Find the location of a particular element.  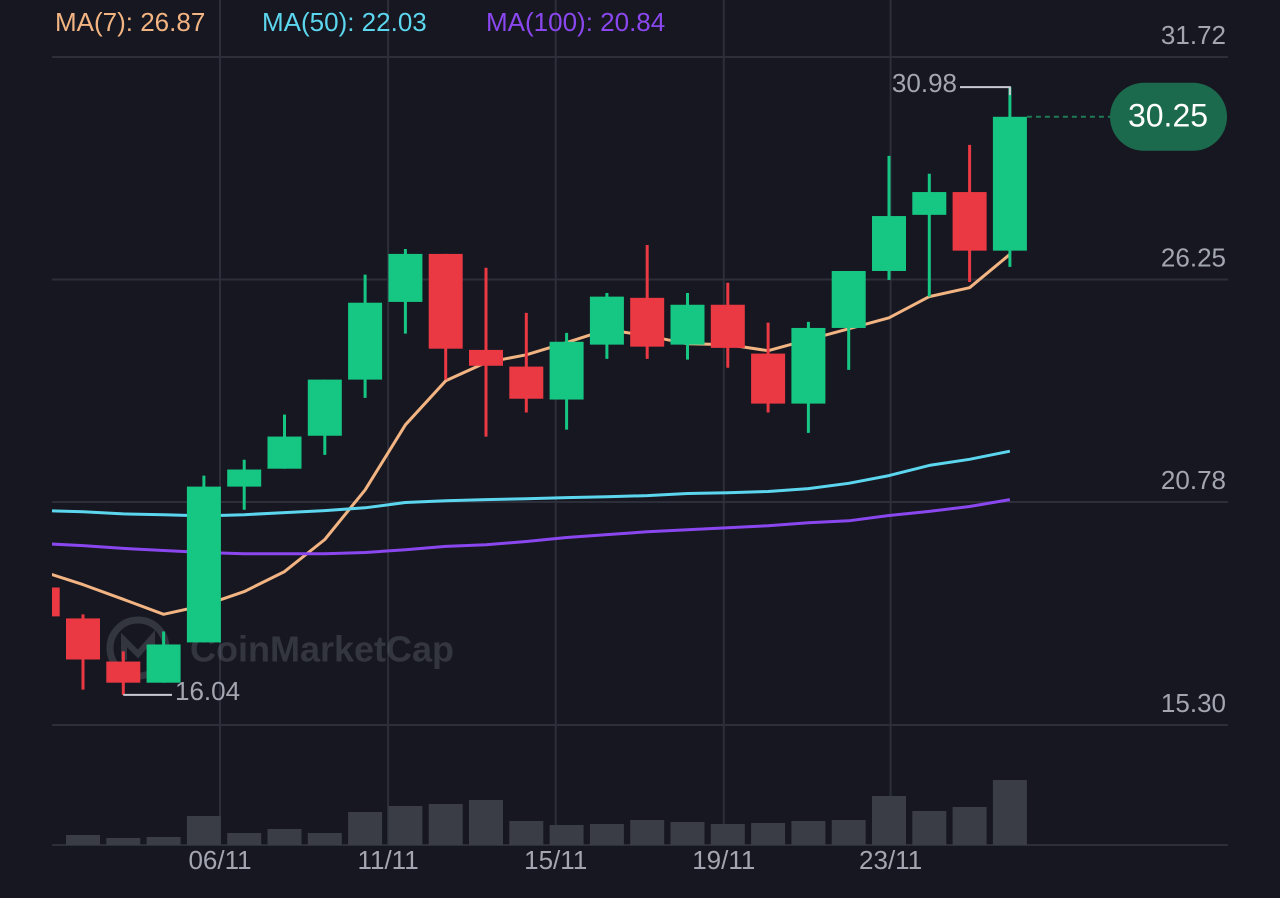

legend-entry: MA(100): 20.84 is located at coordinates (575, 22).